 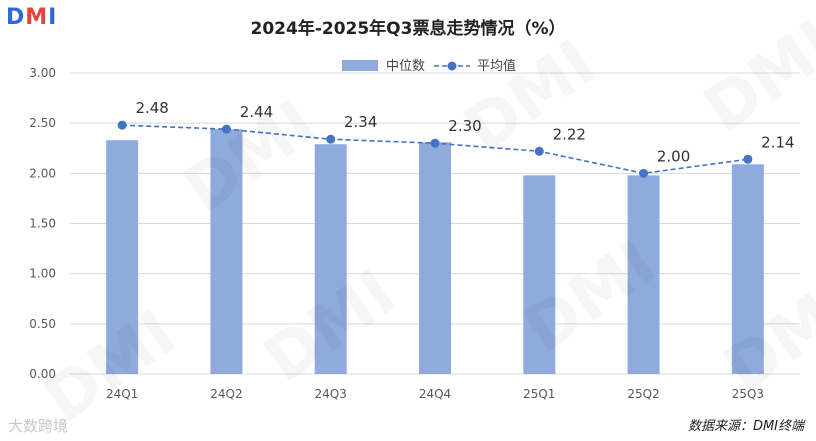 I want to click on y-tick-label: 1.50, so click(x=42, y=224).